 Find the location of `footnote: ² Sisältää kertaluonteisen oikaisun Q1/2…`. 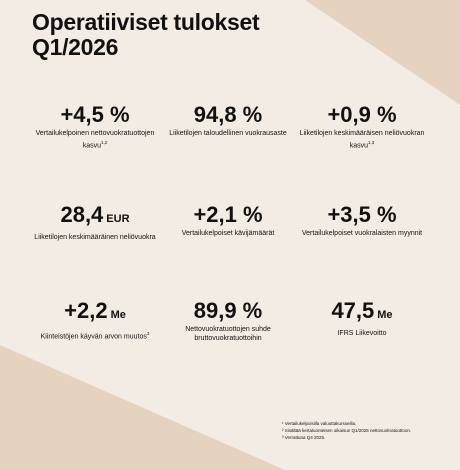

footnote: ² Sisältää kertaluonteisen oikaisun Q1/2… is located at coordinates (347, 430).